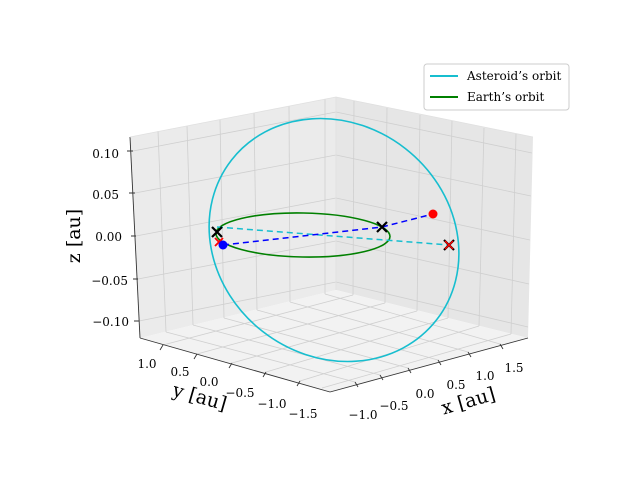 The height and width of the screenshot is (480, 640). Describe the element at coordinates (382, 227) in the screenshot. I see `earth-marker` at that location.